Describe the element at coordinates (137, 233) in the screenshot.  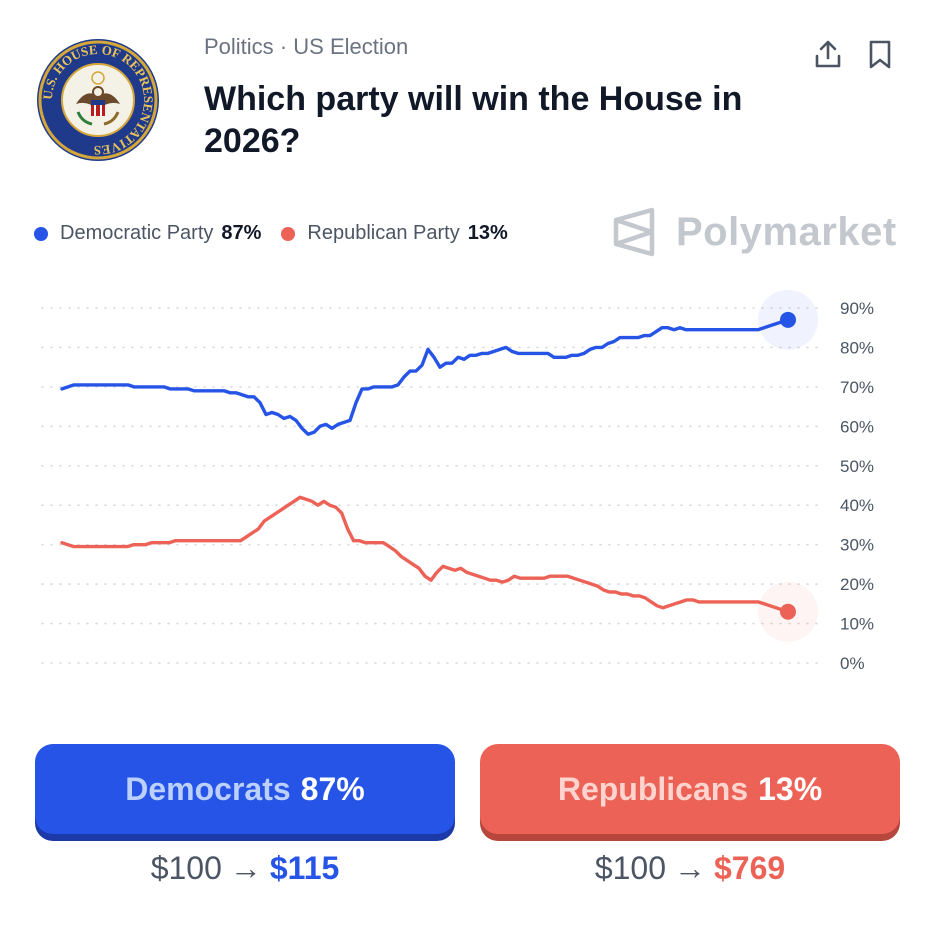
I see `legend-label-democratic: Democratic Party` at that location.